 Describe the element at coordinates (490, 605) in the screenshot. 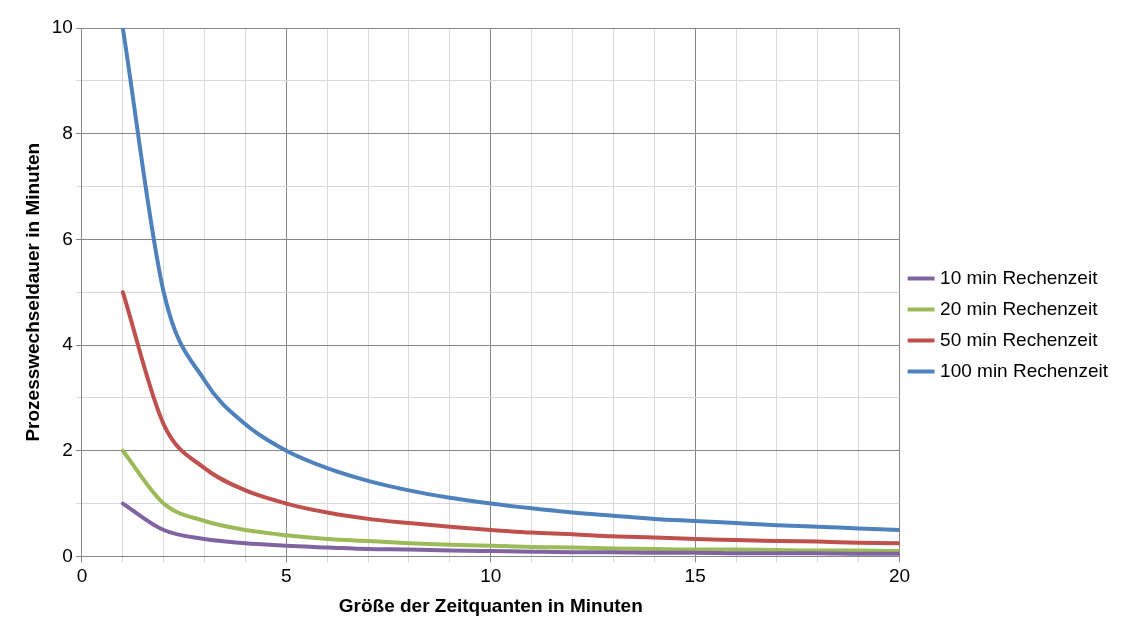

I see `x-axis-title: Größe der Zeitquanten in Minuten` at that location.